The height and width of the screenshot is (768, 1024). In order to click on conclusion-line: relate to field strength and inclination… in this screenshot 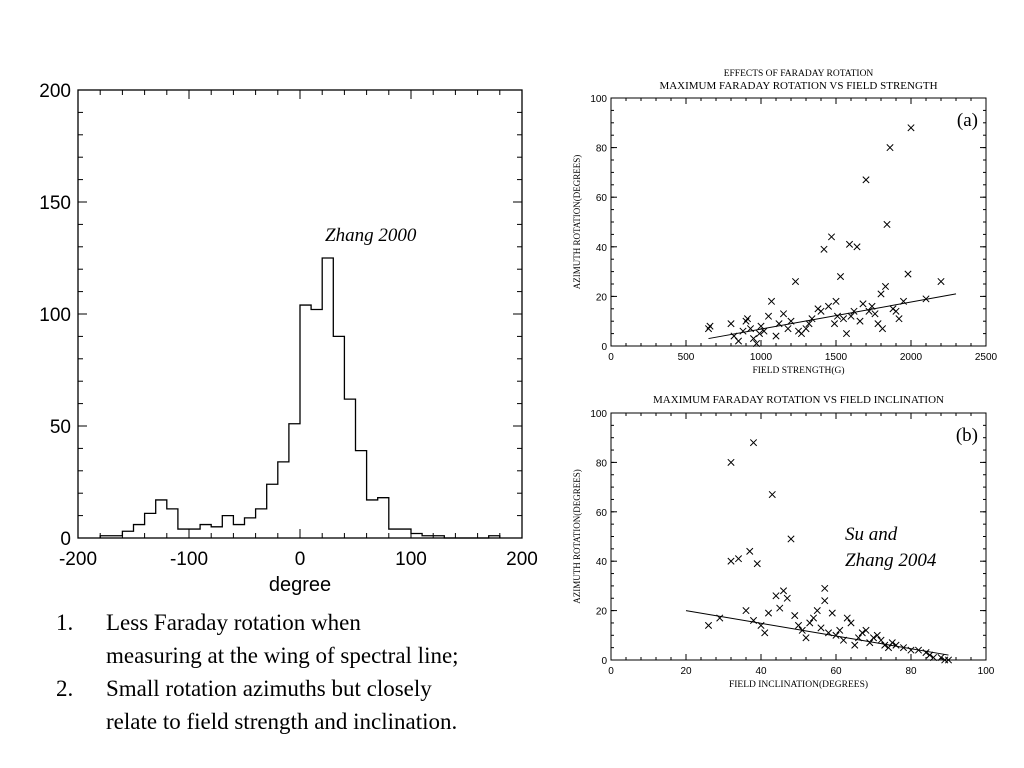, I will do `click(282, 721)`.